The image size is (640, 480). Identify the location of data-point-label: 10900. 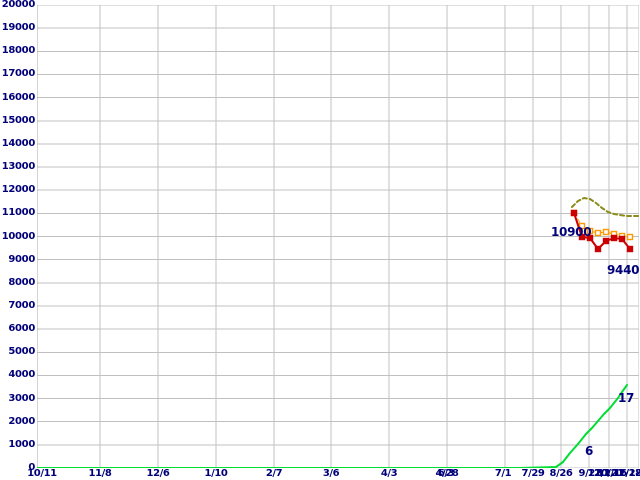
(571, 232).